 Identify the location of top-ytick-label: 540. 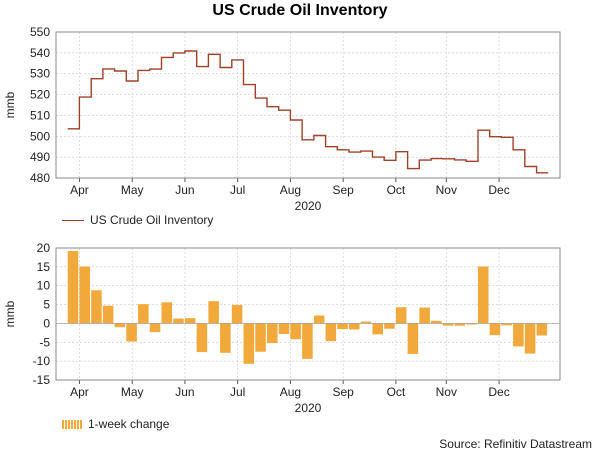
(40, 53).